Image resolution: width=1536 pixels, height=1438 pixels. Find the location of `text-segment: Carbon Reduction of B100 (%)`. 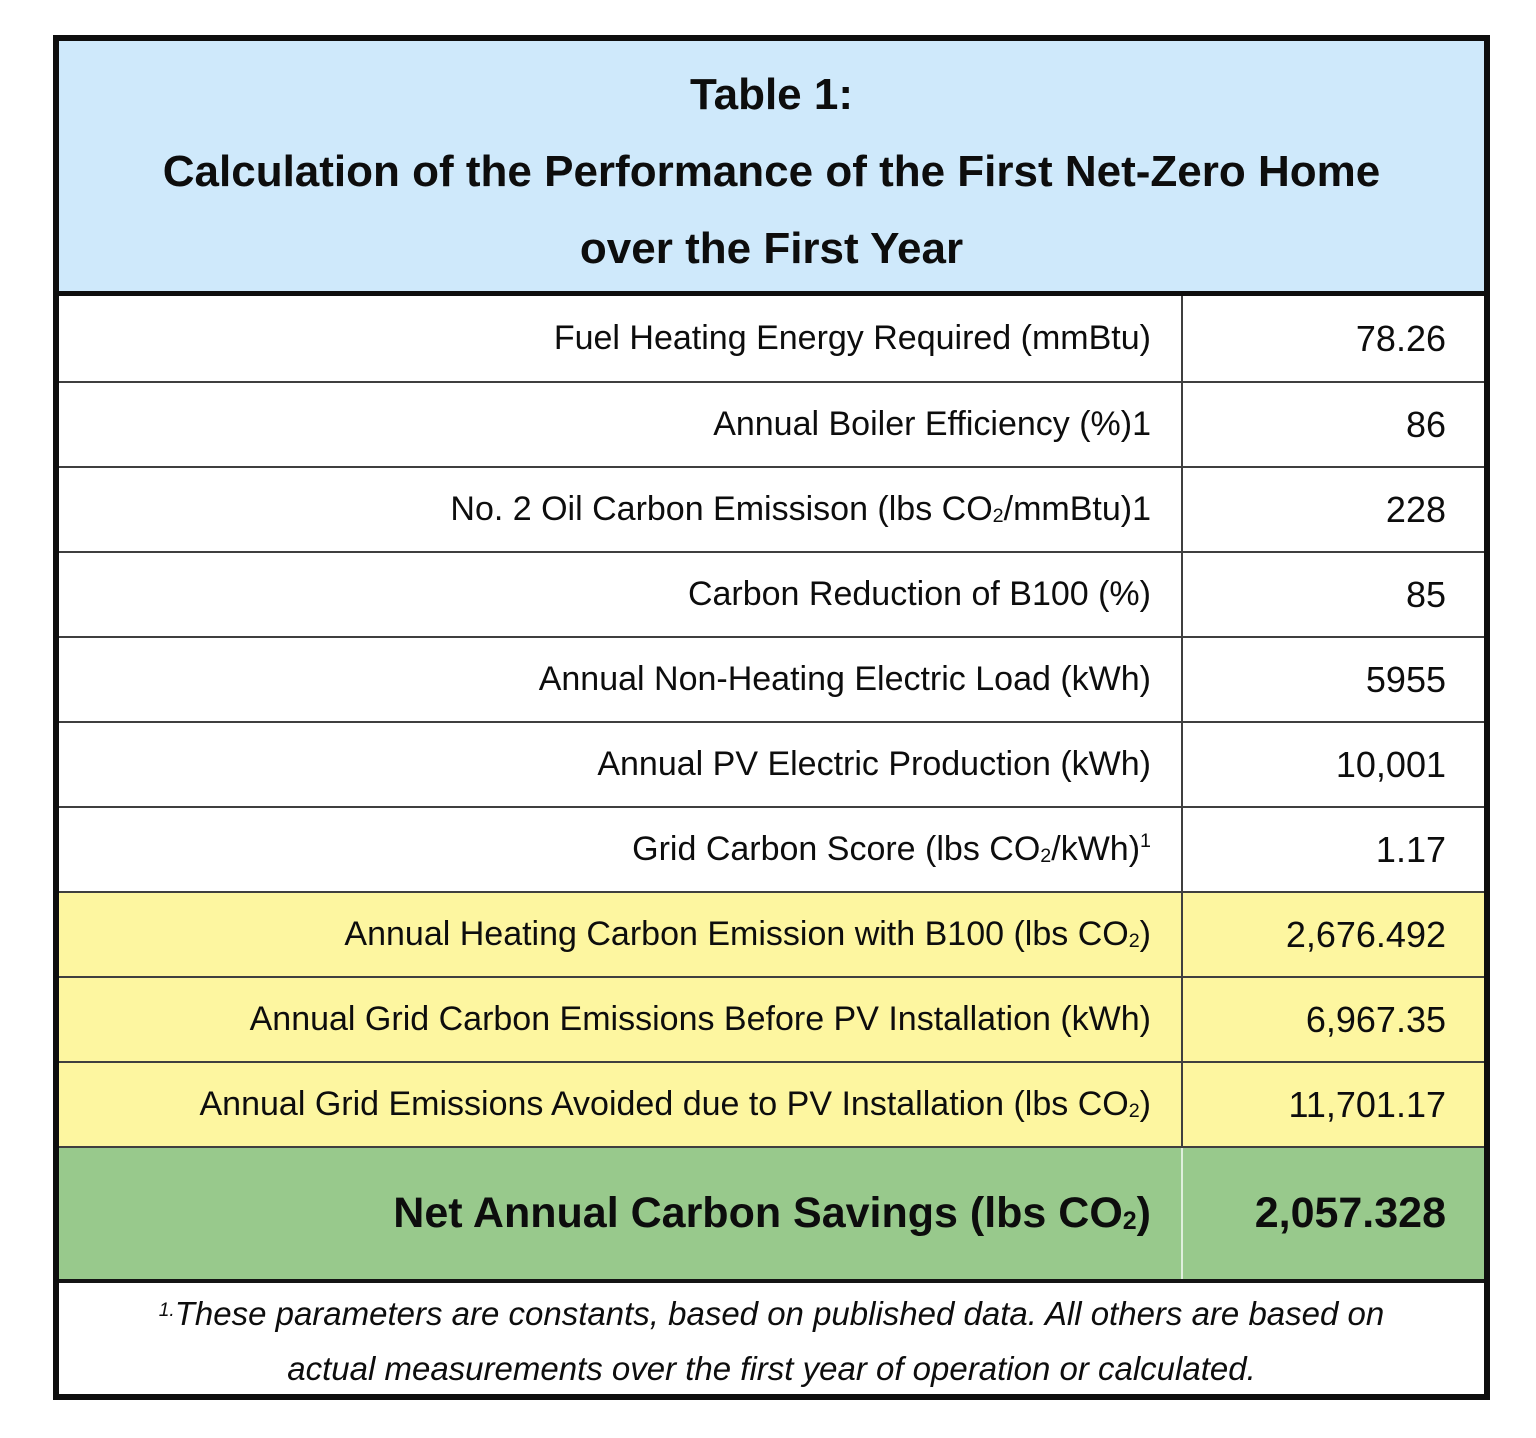

text-segment: Carbon Reduction of B100 (%) is located at coordinates (919, 594).